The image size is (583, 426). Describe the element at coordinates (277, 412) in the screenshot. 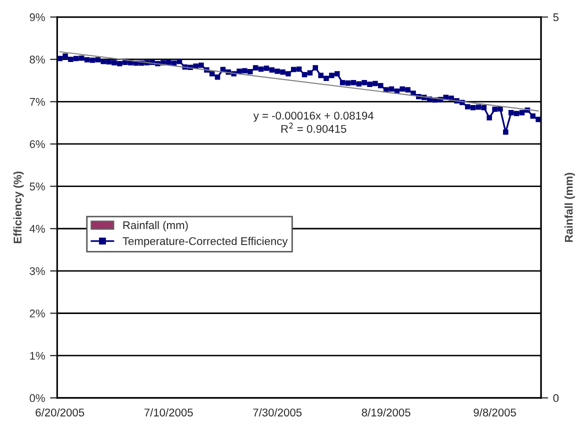

I see `x-tick-label: 7/30/2005` at that location.